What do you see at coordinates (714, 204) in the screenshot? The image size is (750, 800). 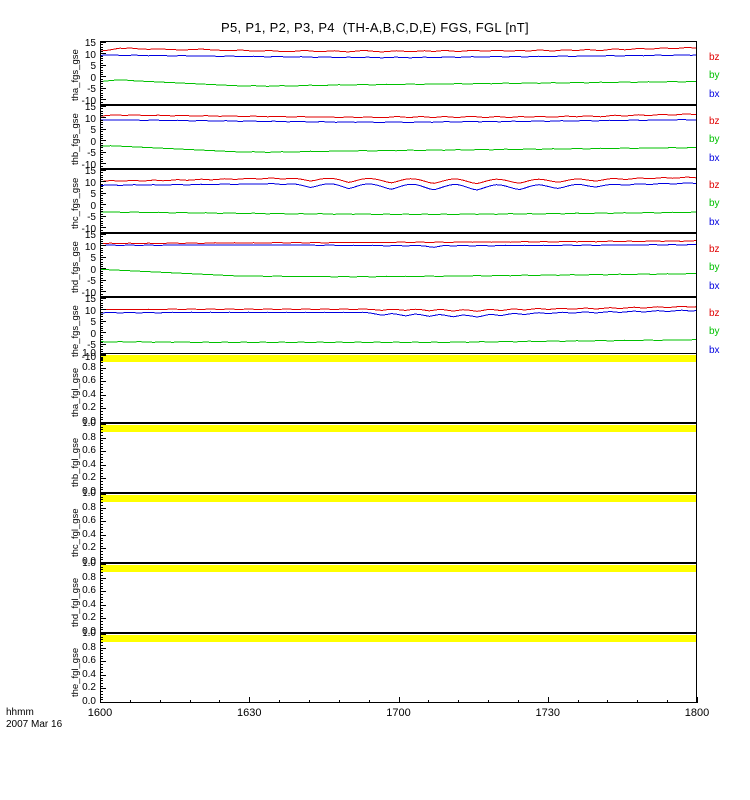 I see `legend-by-thc_fgs_gse: by` at bounding box center [714, 204].